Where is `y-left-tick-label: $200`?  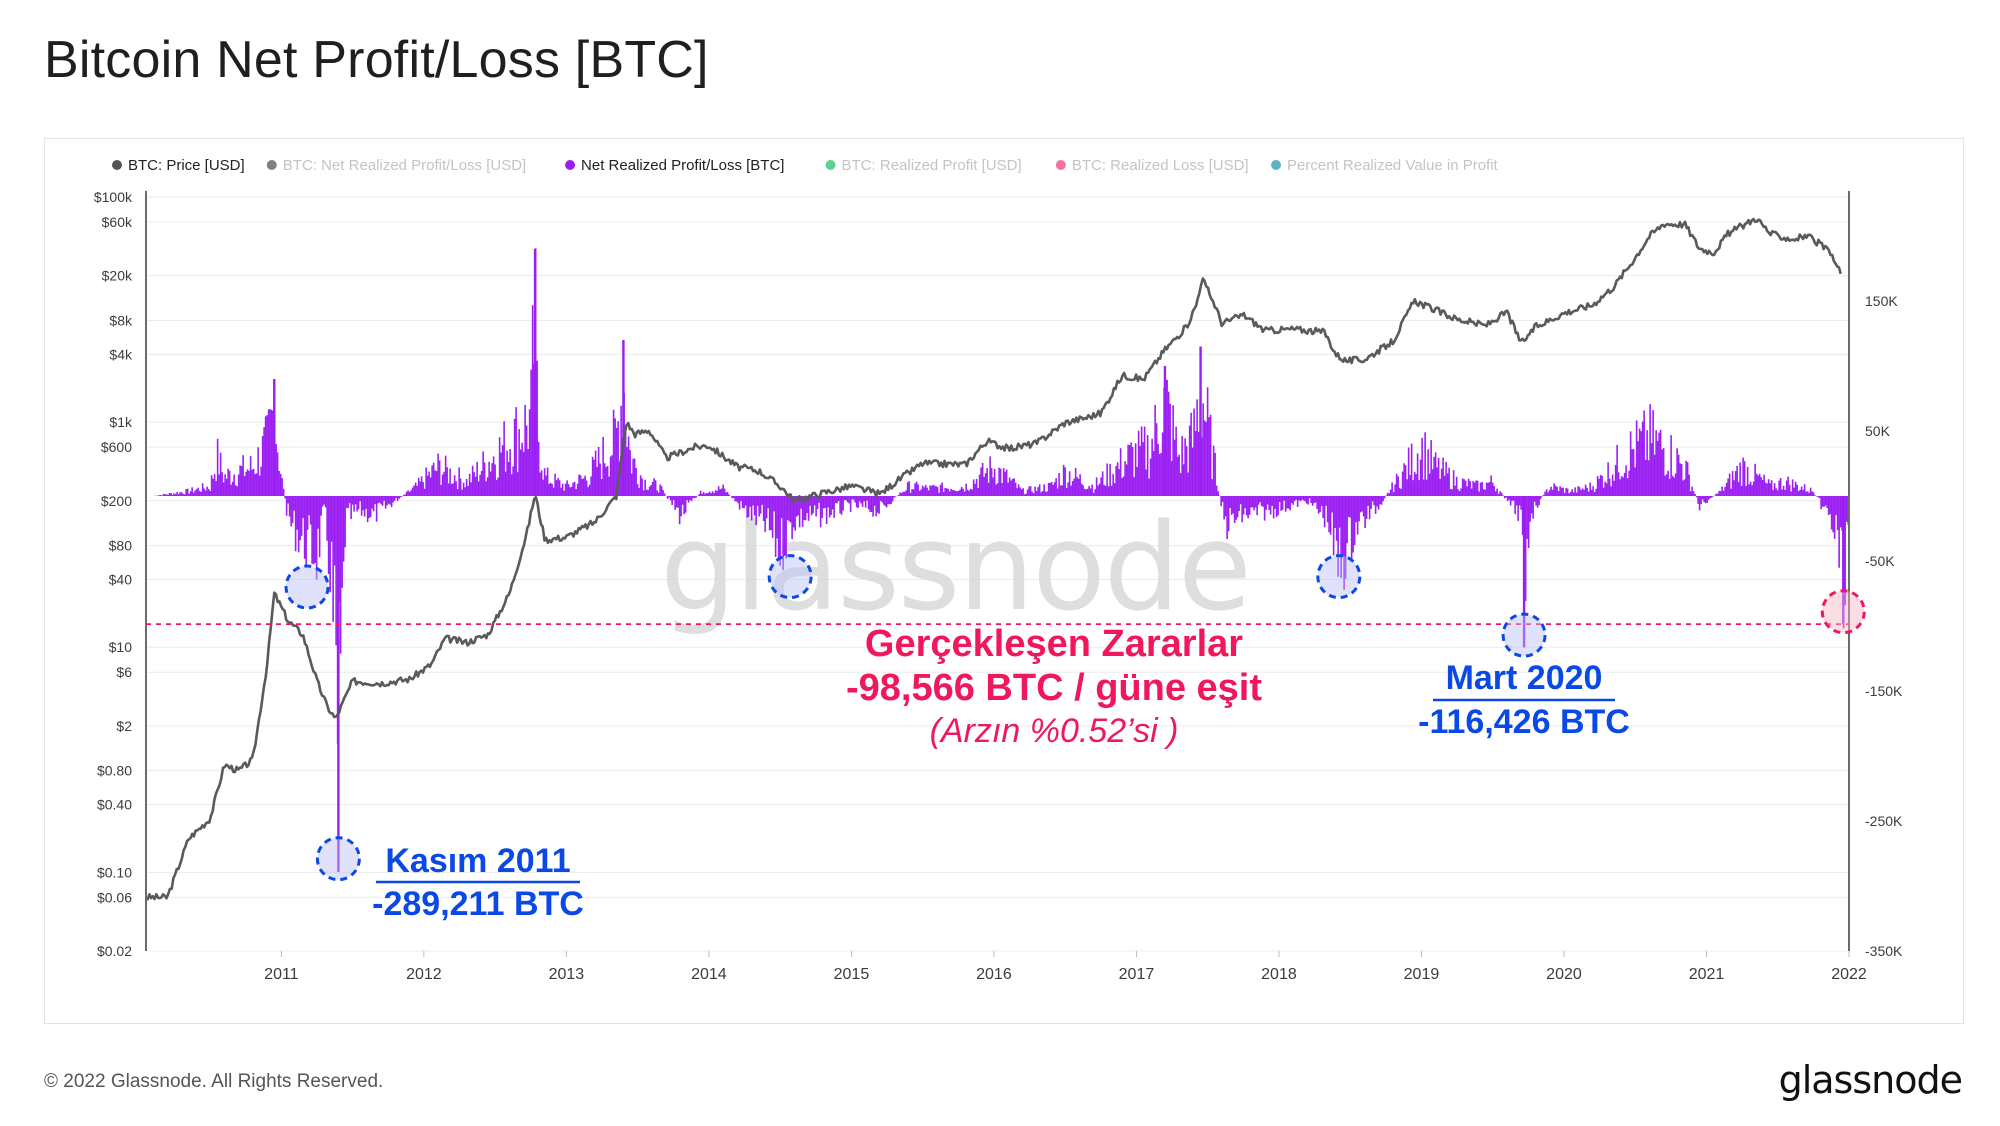 y-left-tick-label: $200 is located at coordinates (116, 501).